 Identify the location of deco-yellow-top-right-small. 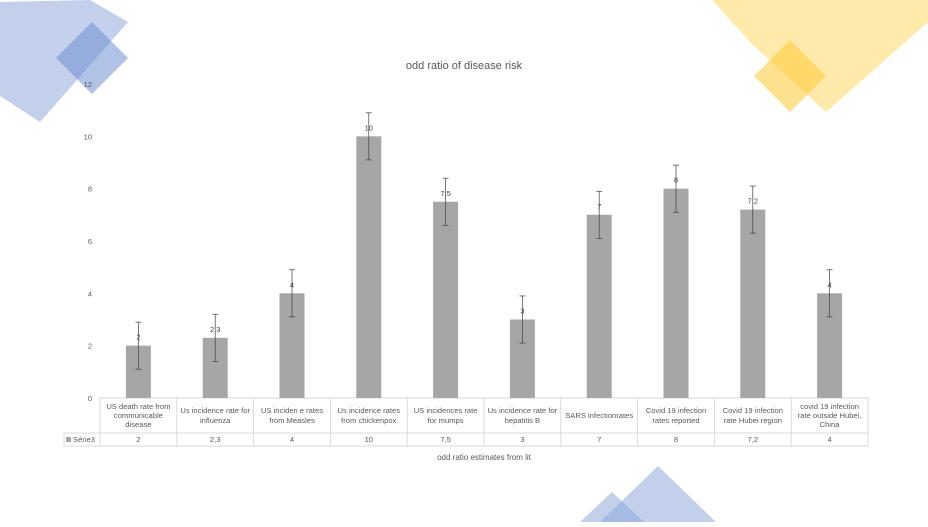
(790, 76).